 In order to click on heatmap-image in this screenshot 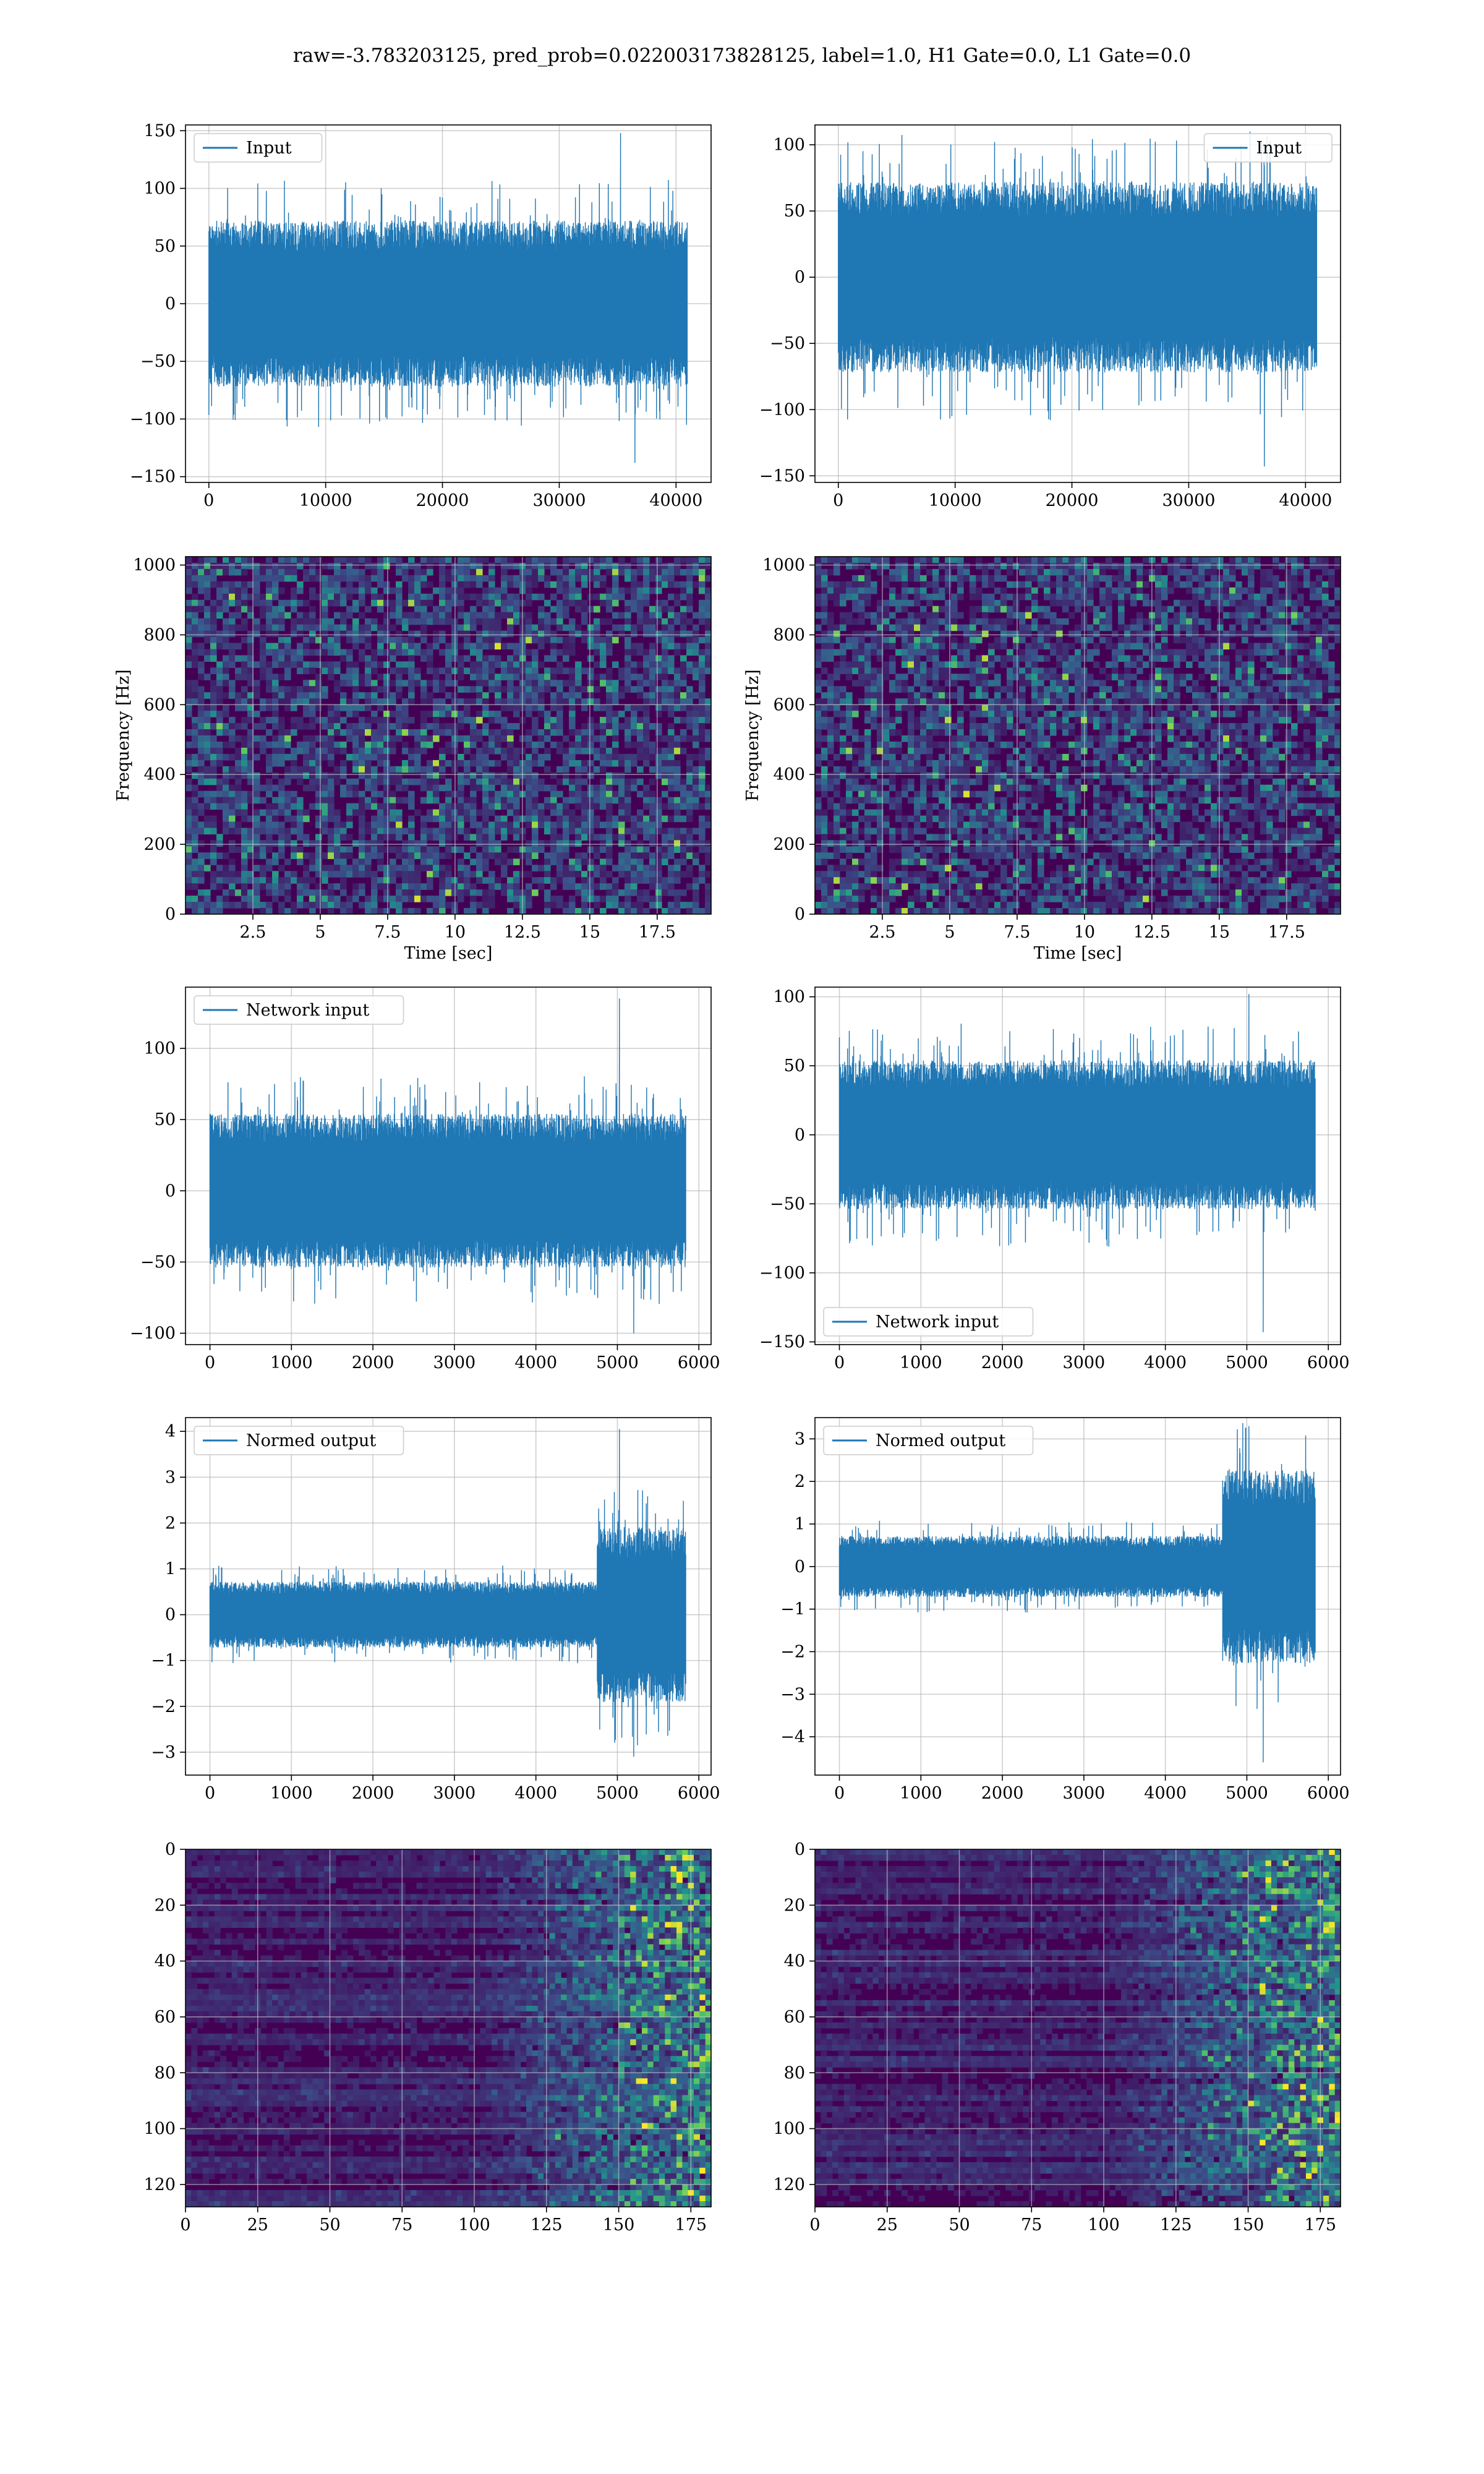, I will do `click(1078, 2028)`.